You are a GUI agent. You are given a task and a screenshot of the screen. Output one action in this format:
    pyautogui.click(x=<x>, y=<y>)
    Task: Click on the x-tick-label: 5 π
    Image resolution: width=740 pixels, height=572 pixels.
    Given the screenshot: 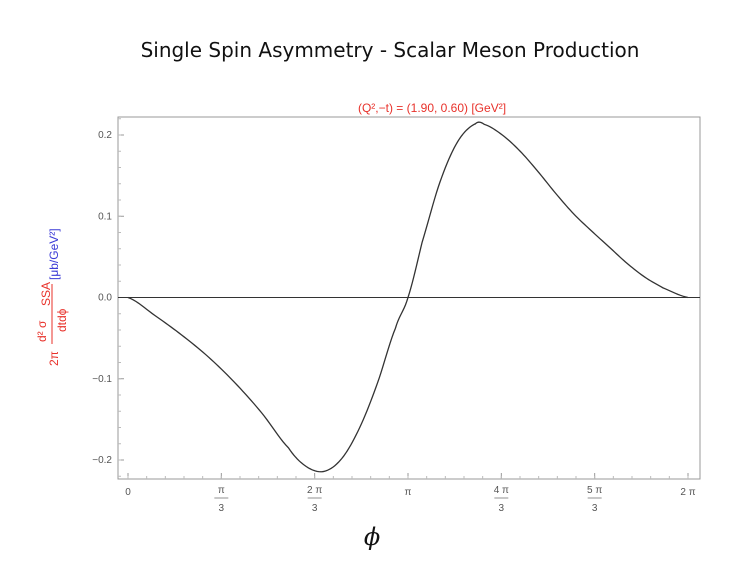 What is the action you would take?
    pyautogui.click(x=594, y=490)
    